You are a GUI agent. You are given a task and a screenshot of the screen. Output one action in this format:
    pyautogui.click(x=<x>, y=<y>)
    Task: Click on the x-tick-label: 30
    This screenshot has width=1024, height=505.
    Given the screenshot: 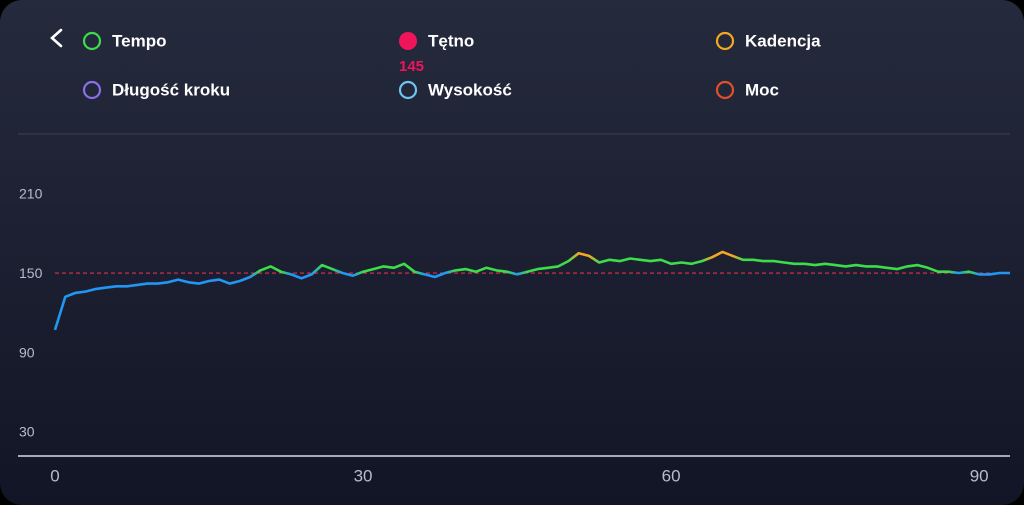 What is the action you would take?
    pyautogui.click(x=363, y=475)
    